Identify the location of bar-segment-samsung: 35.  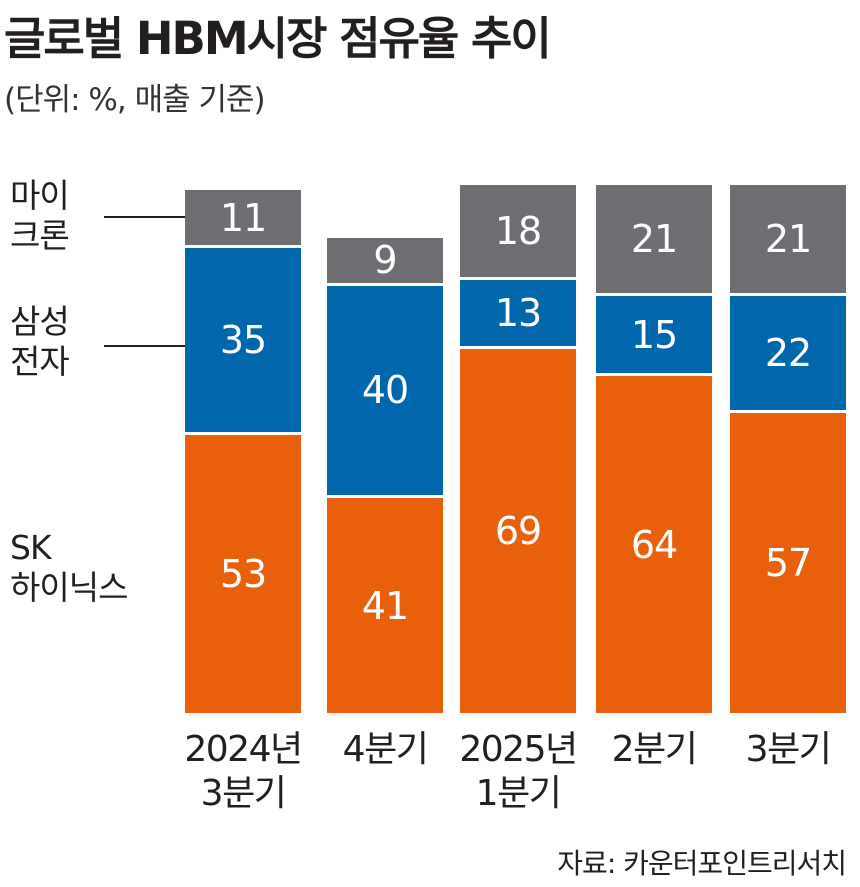
(243, 340).